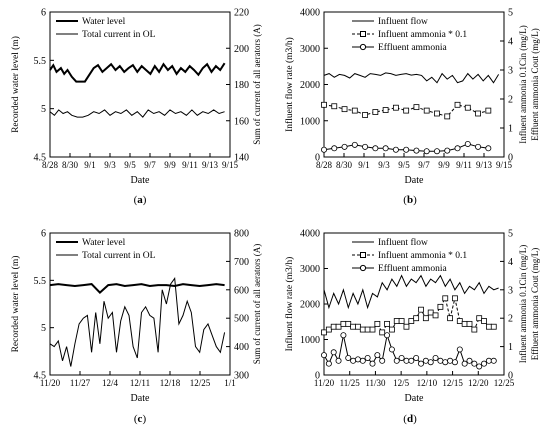  Describe the element at coordinates (241, 49) in the screenshot. I see `right-tick-label: 200` at that location.